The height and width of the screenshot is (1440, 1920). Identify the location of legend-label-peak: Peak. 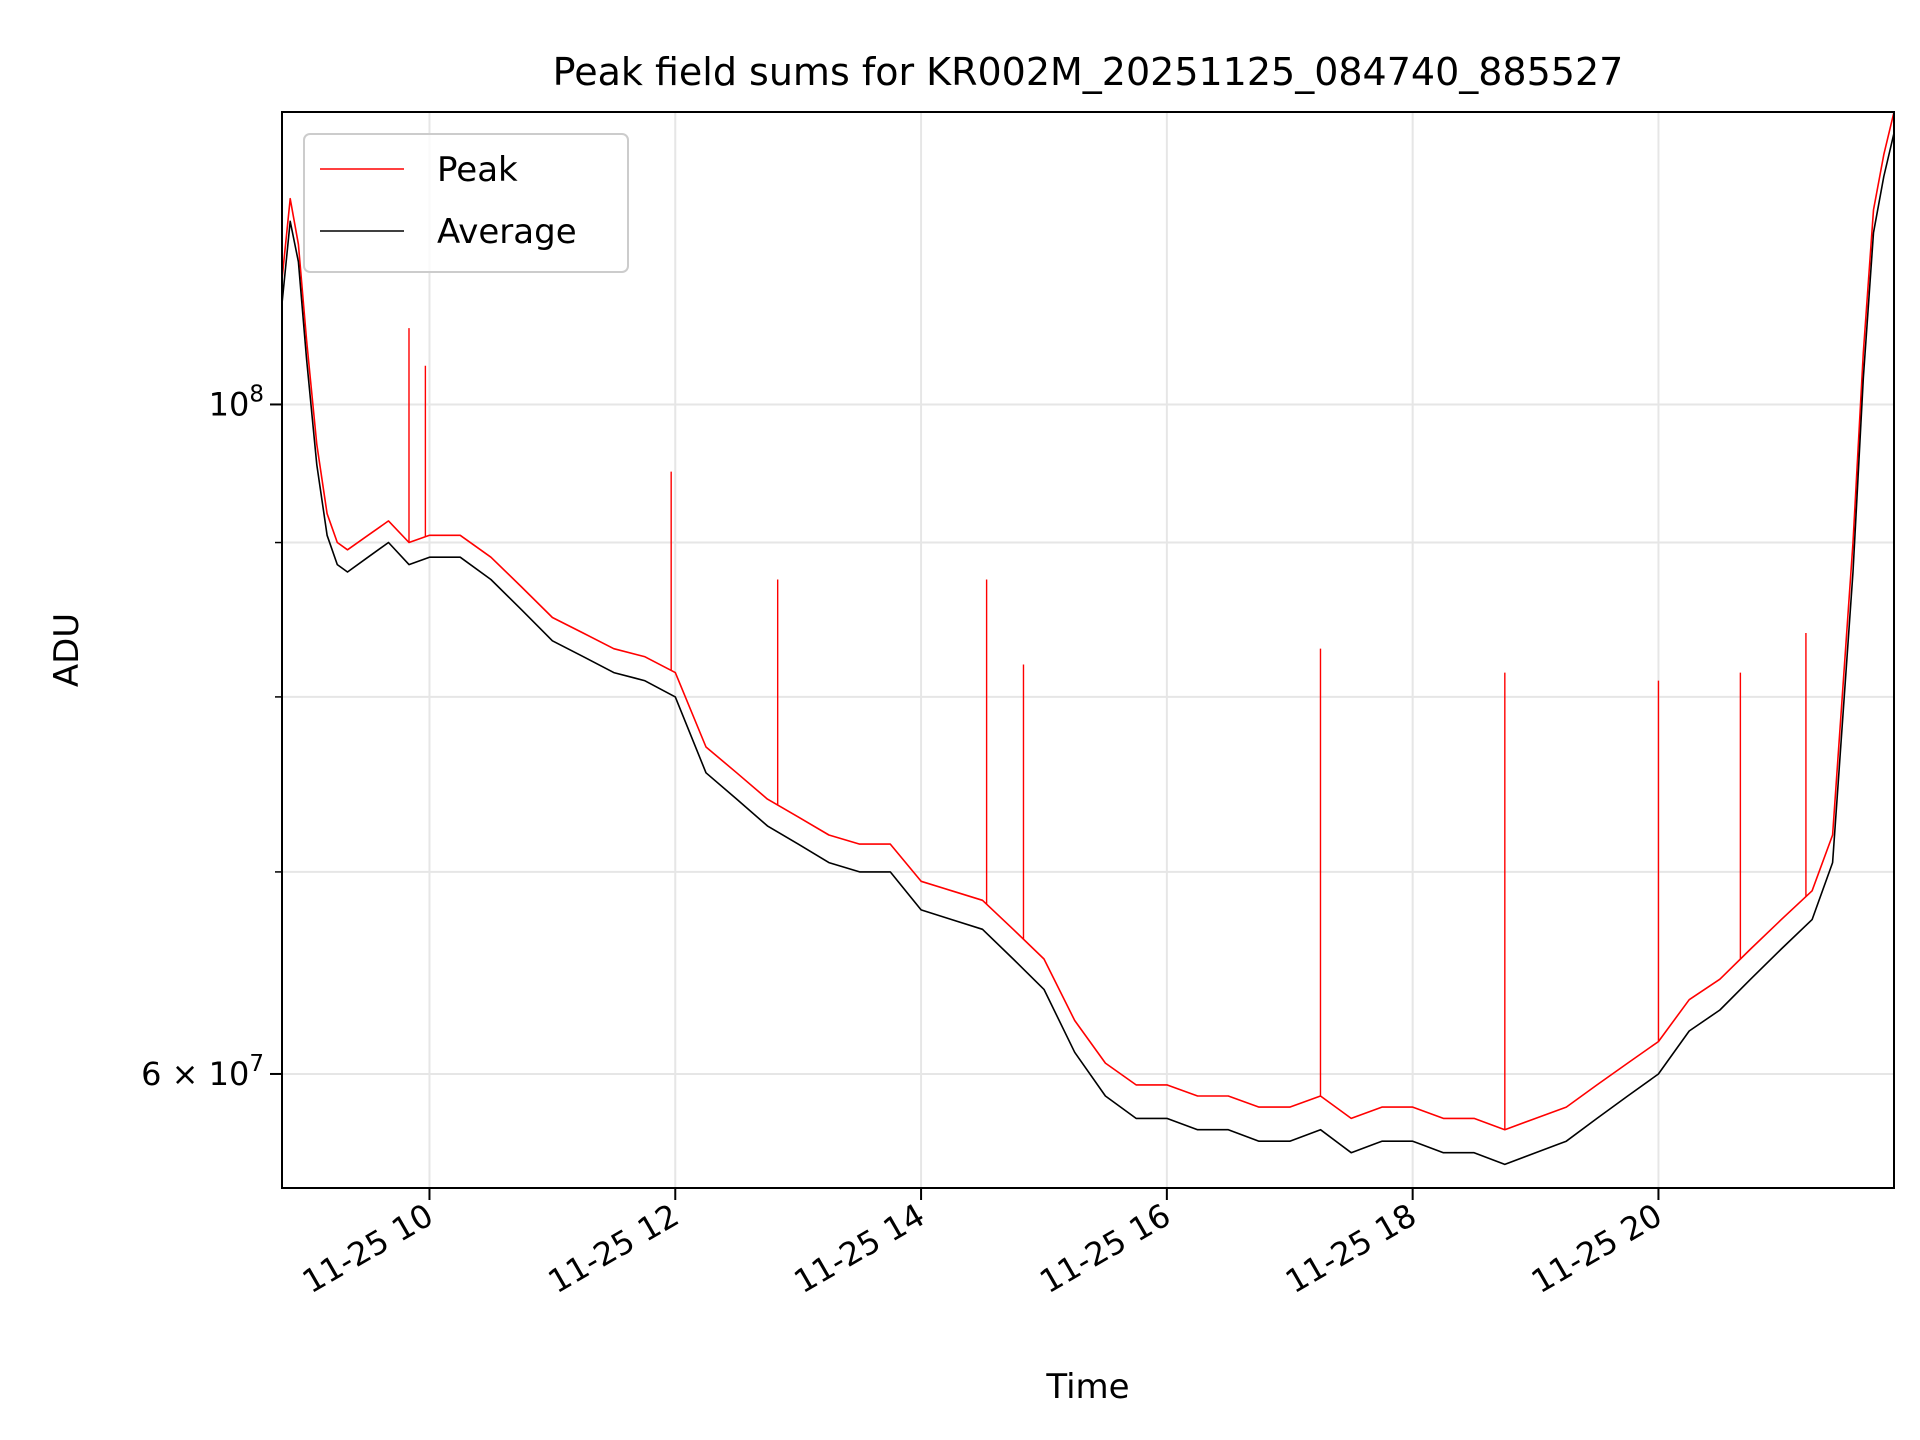
(477, 170).